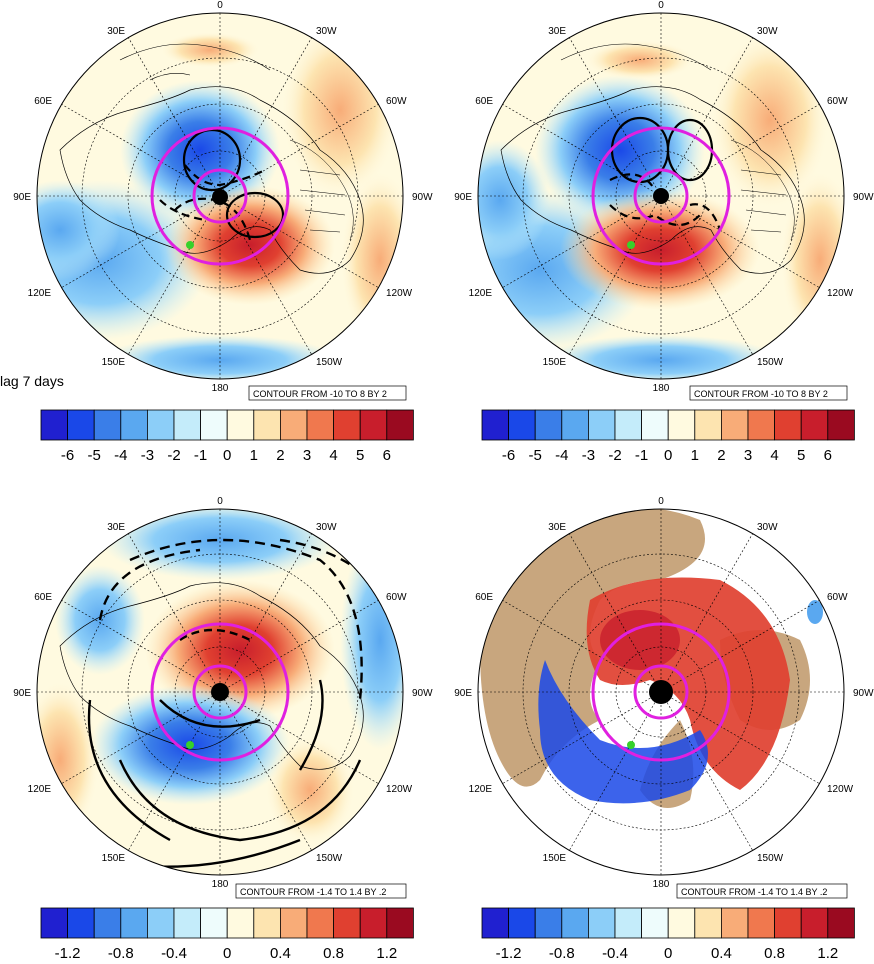 The image size is (874, 964). What do you see at coordinates (387, 455) in the screenshot?
I see `colorbar-tick-label: 6` at bounding box center [387, 455].